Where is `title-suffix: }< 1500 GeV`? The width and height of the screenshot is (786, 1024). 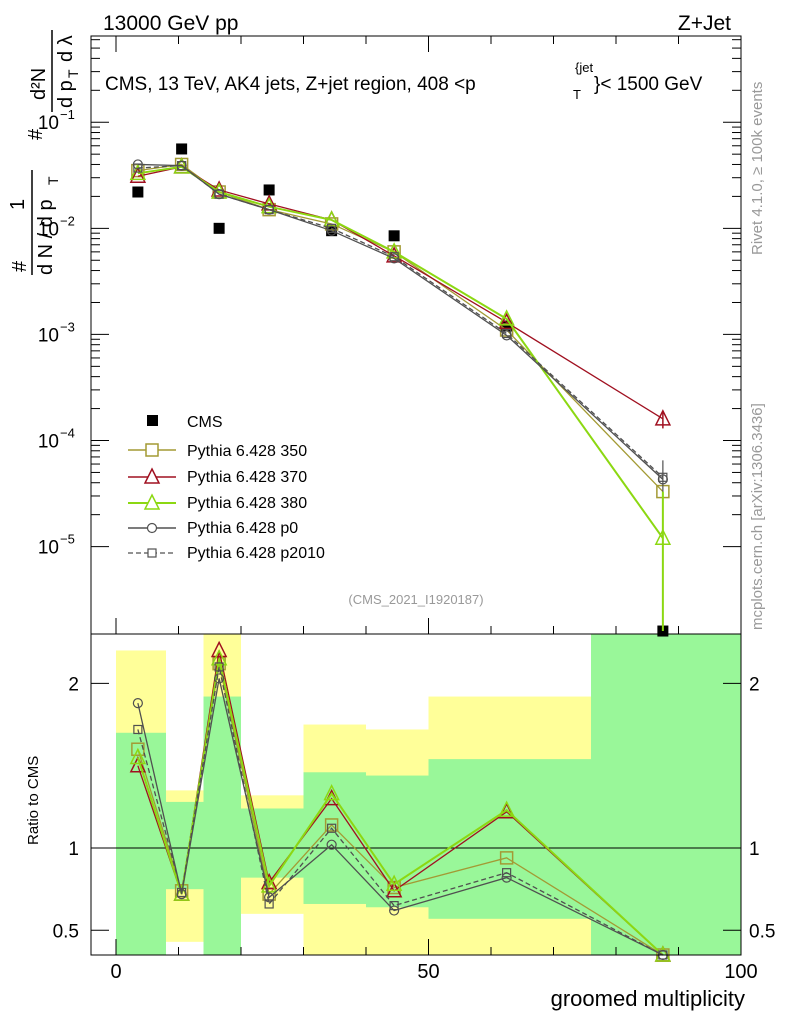 title-suffix: }< 1500 GeV is located at coordinates (648, 84).